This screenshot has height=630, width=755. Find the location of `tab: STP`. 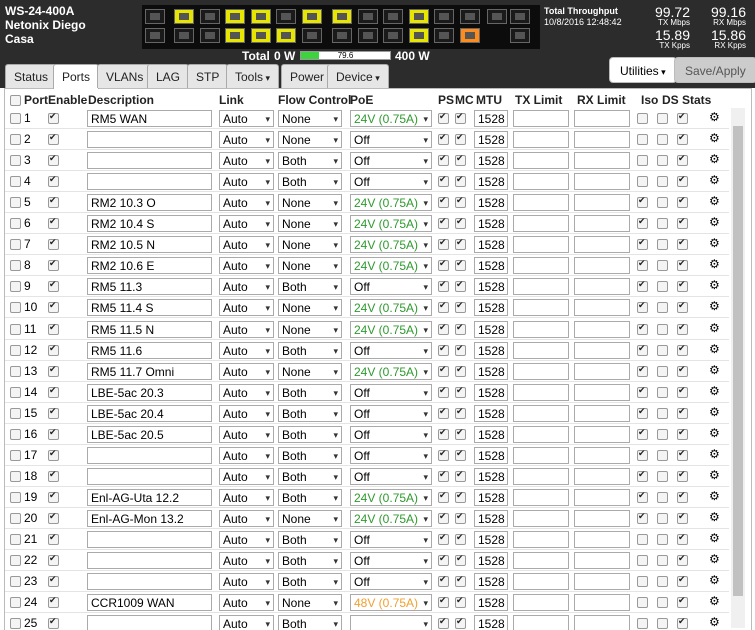

tab: STP is located at coordinates (208, 76).